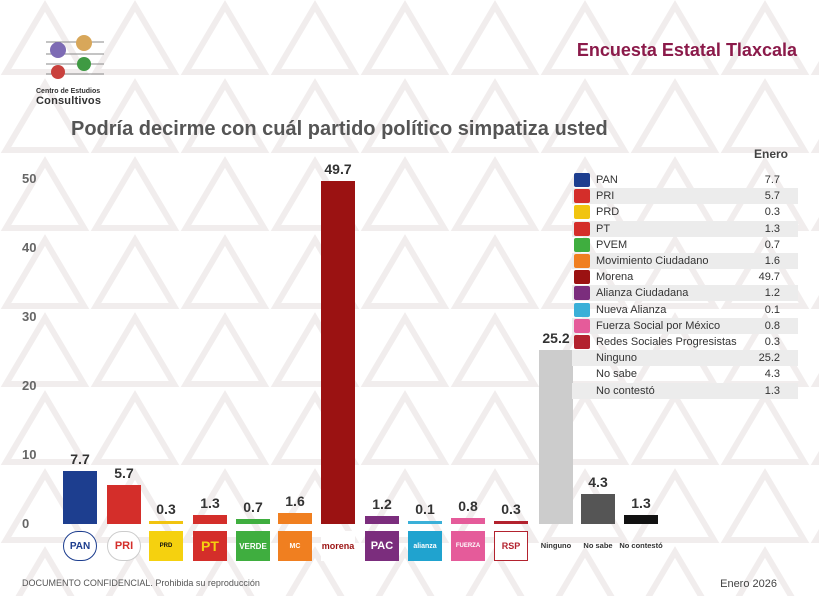 Image resolution: width=819 pixels, height=596 pixels. What do you see at coordinates (598, 482) in the screenshot?
I see `bar-value-label: 4.3` at bounding box center [598, 482].